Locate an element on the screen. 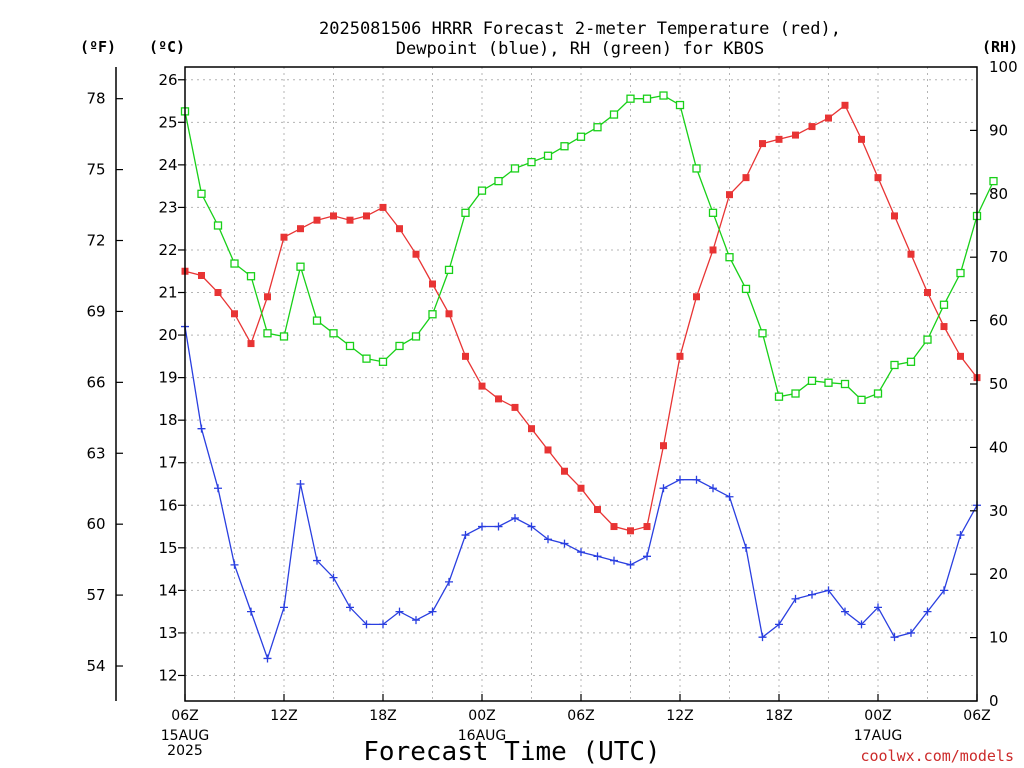 Image resolution: width=1024 pixels, height=768 pixels. x-date-label: 16AUG is located at coordinates (482, 736).